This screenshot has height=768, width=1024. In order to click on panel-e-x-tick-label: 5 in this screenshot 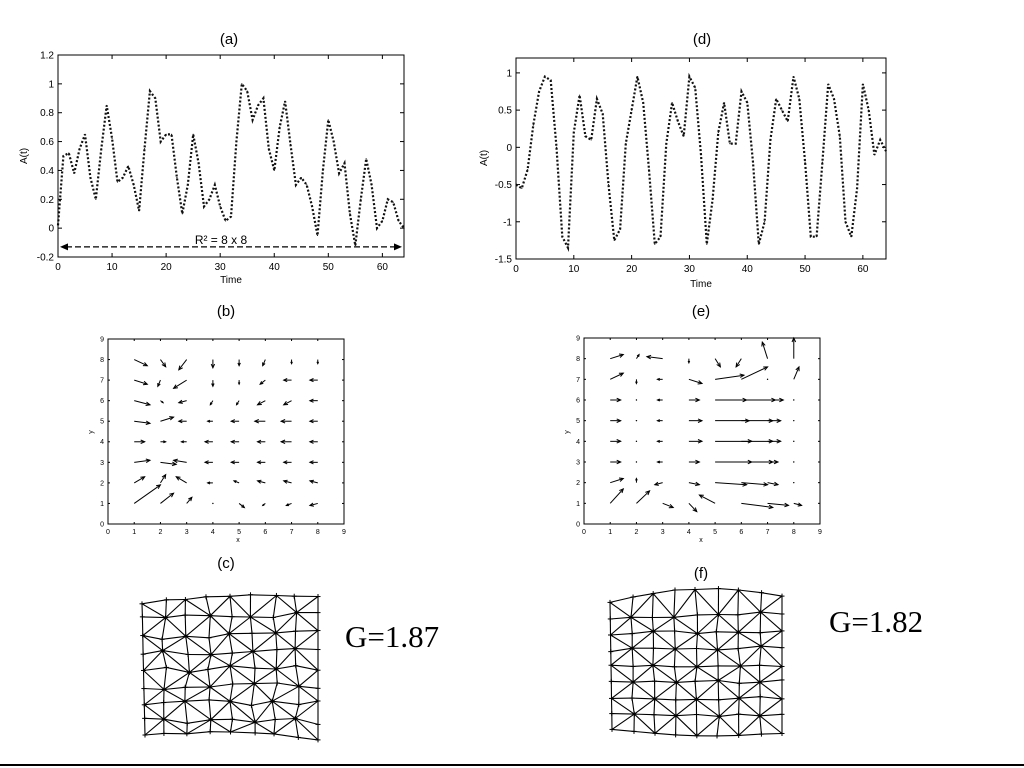, I will do `click(715, 532)`.